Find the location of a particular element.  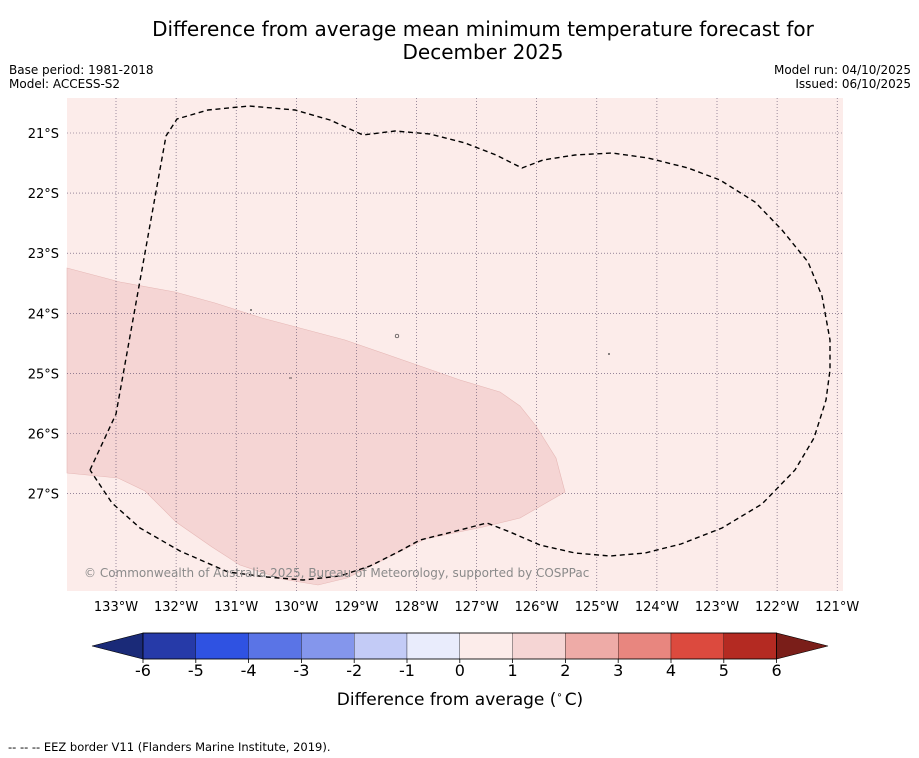

colorbar-tick-label: 4 is located at coordinates (671, 670).